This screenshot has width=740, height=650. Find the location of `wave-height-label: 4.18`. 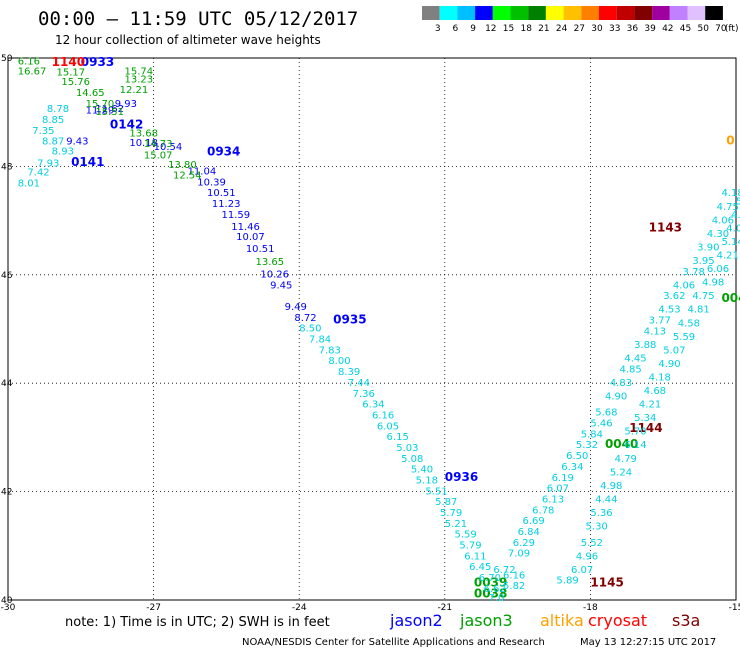

wave-height-label: 4.18 is located at coordinates (730, 193).